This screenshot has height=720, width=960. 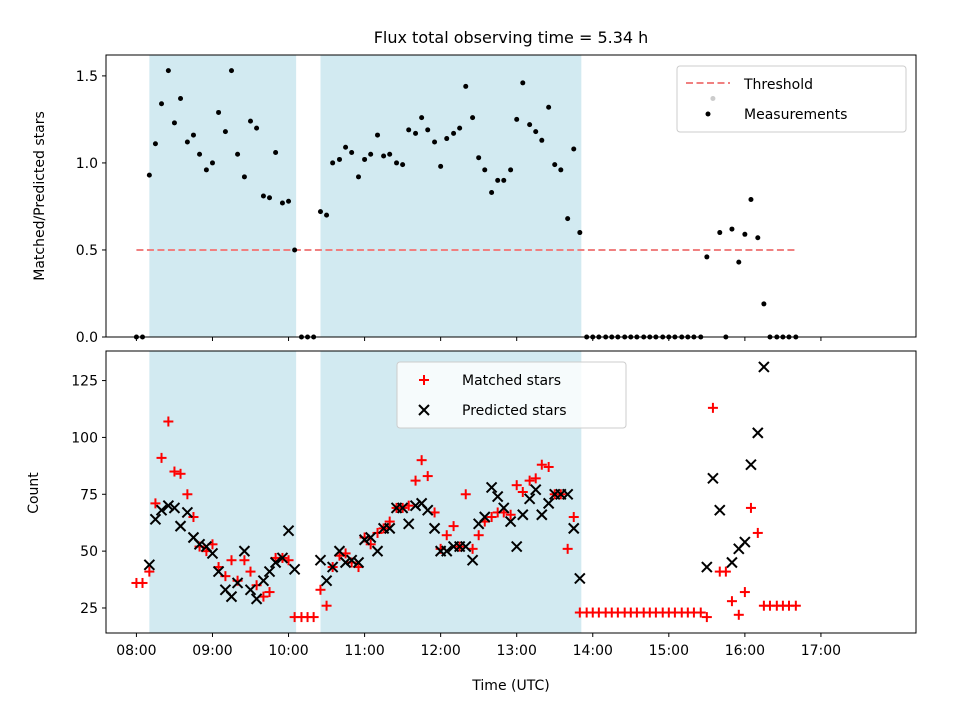 I want to click on legend-predicted-label: Predicted stars, so click(x=514, y=411).